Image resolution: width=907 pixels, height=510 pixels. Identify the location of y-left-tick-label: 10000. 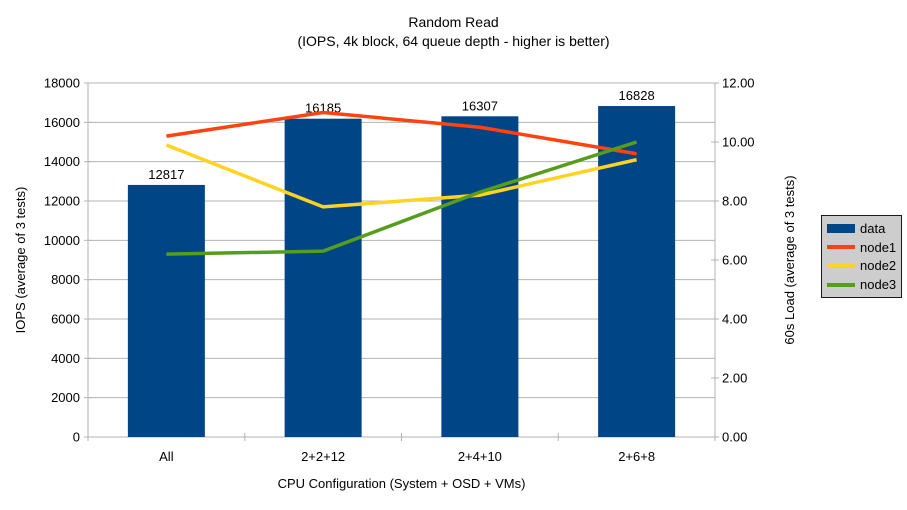
(62, 240).